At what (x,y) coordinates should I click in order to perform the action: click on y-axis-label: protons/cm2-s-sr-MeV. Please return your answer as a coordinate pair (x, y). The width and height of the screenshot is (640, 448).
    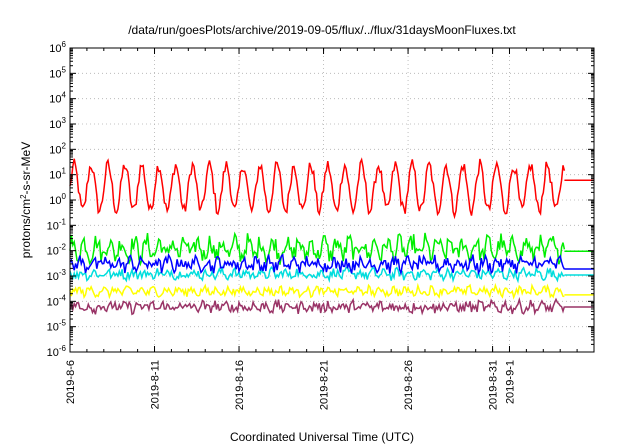
    Looking at the image, I should click on (26, 200).